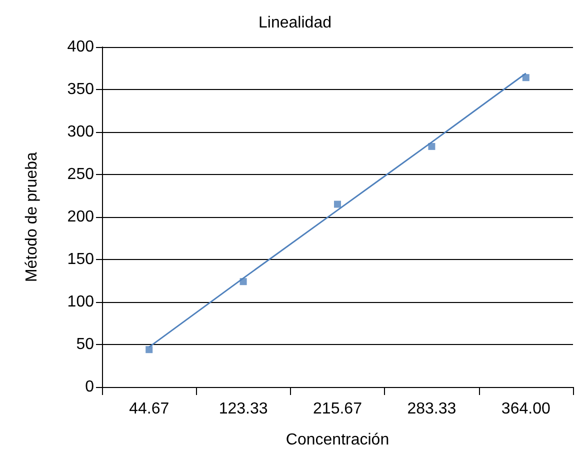  I want to click on y-axis-title: Método de prueba, so click(32, 217).